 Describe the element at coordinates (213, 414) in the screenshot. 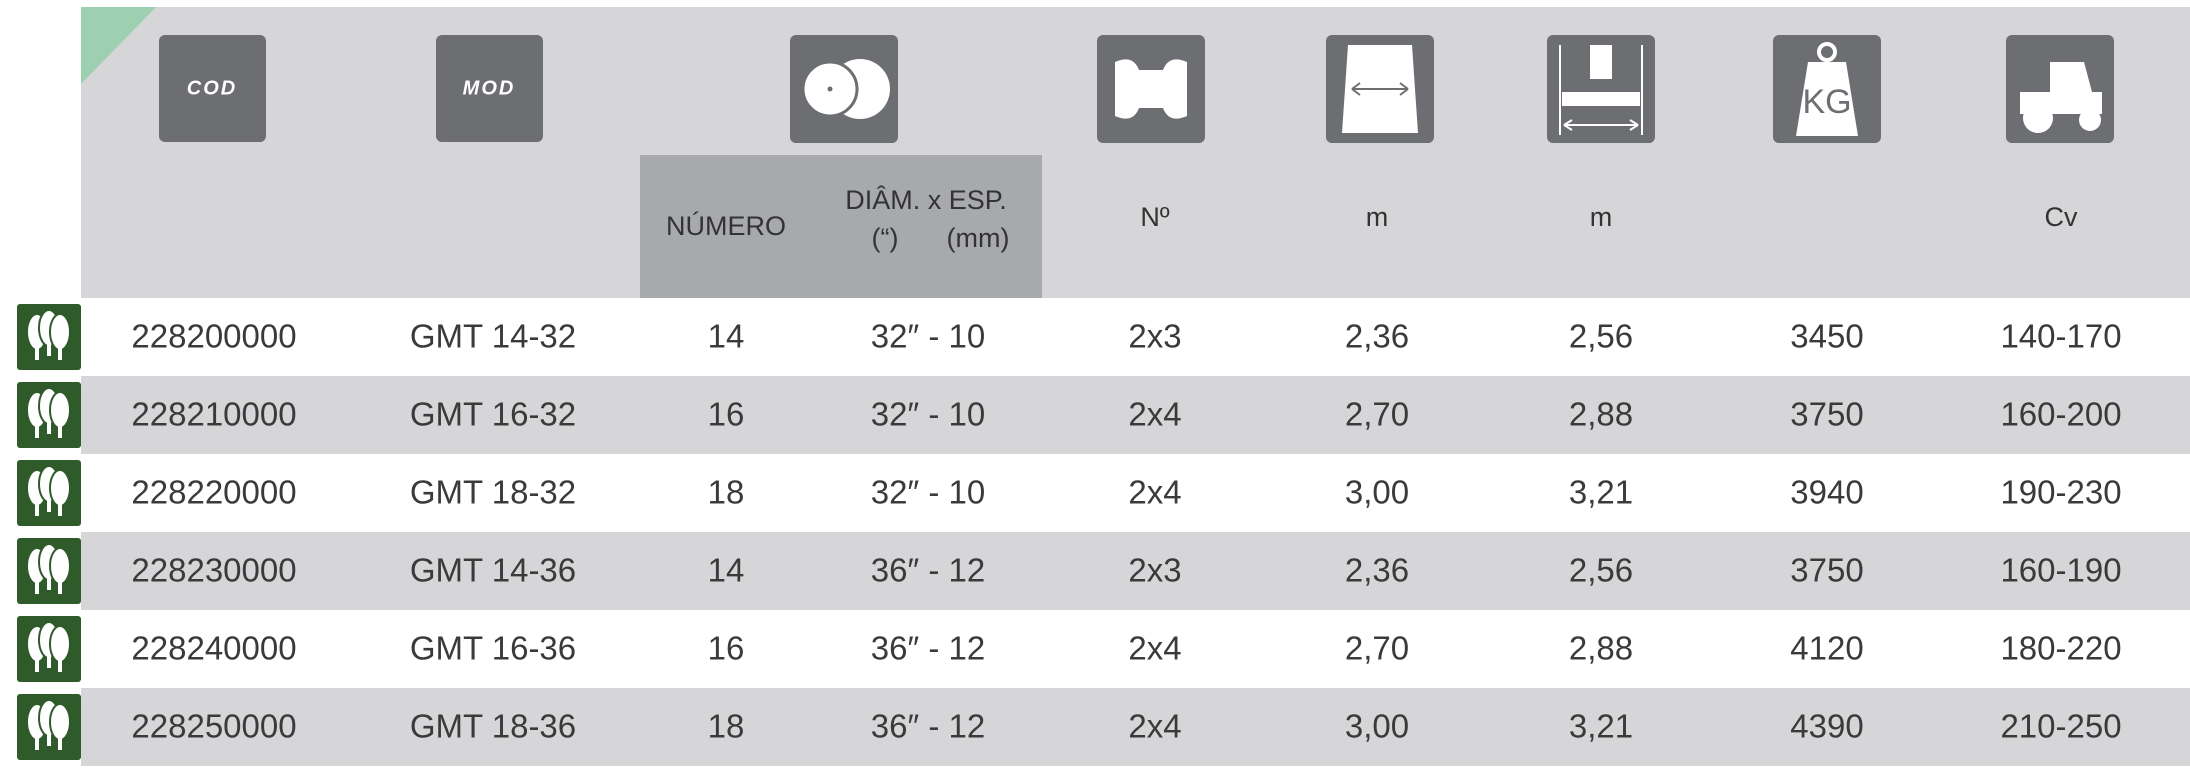

I see `table-cell: 228210000` at that location.